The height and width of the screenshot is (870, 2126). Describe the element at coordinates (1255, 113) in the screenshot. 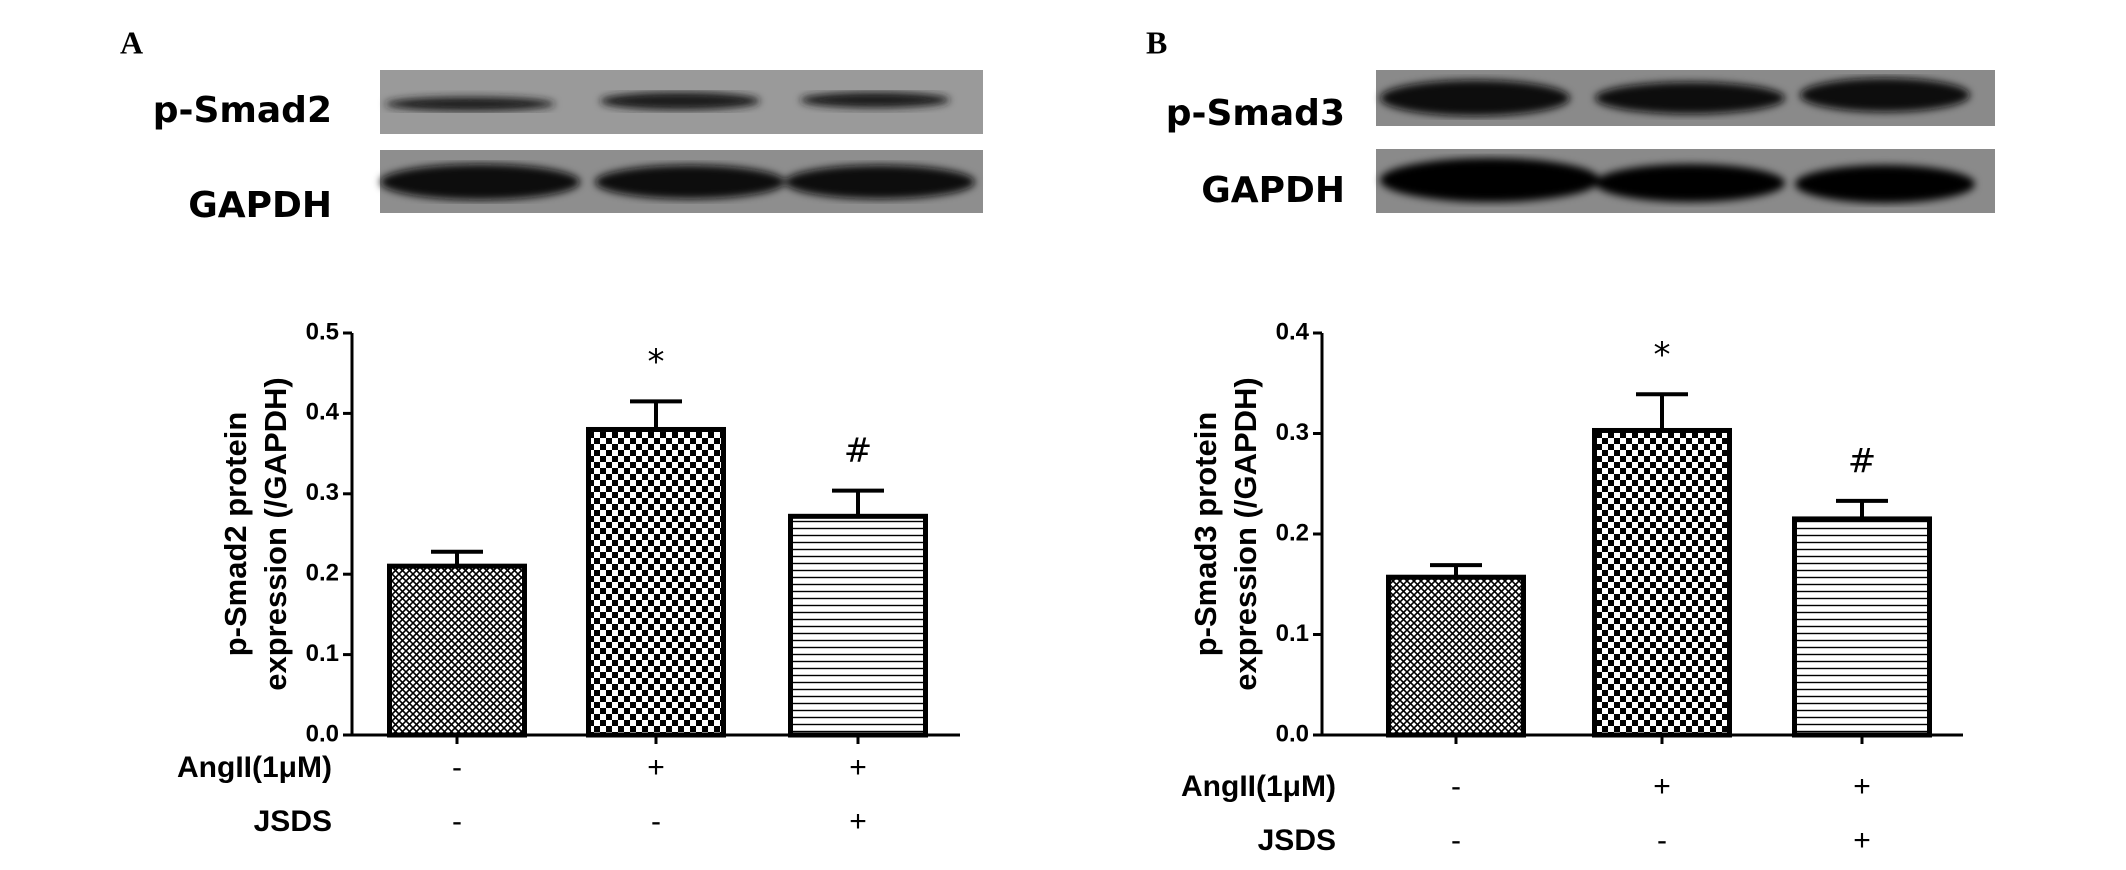

I see `blot-label: p-Smad3` at that location.